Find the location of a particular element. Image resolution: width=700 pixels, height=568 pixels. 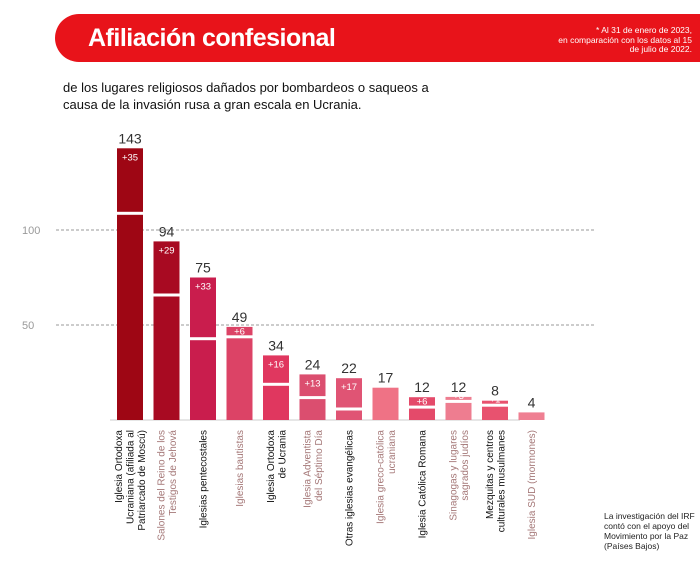

y-tick-label: 50 is located at coordinates (28, 326).